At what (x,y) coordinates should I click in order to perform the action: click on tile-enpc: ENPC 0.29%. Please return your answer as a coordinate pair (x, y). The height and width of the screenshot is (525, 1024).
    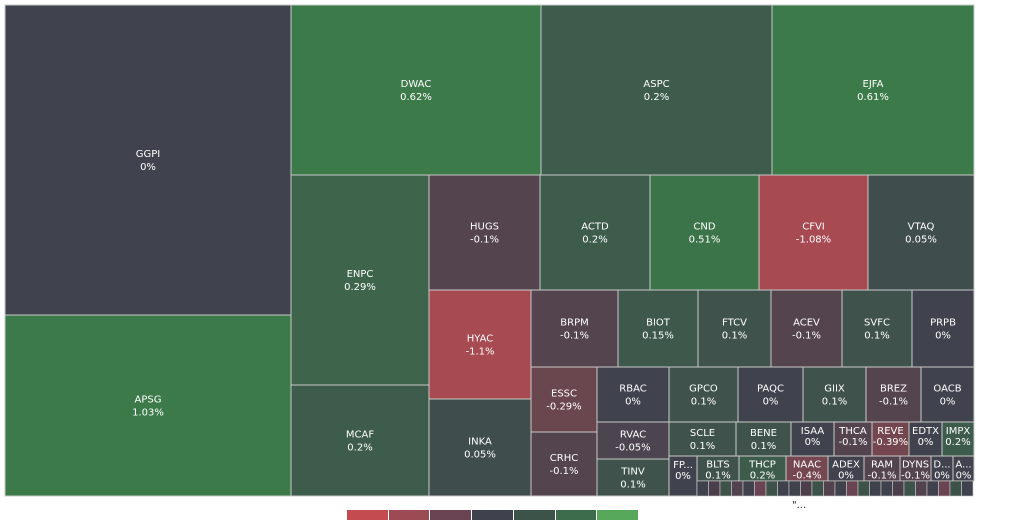
    Looking at the image, I should click on (360, 280).